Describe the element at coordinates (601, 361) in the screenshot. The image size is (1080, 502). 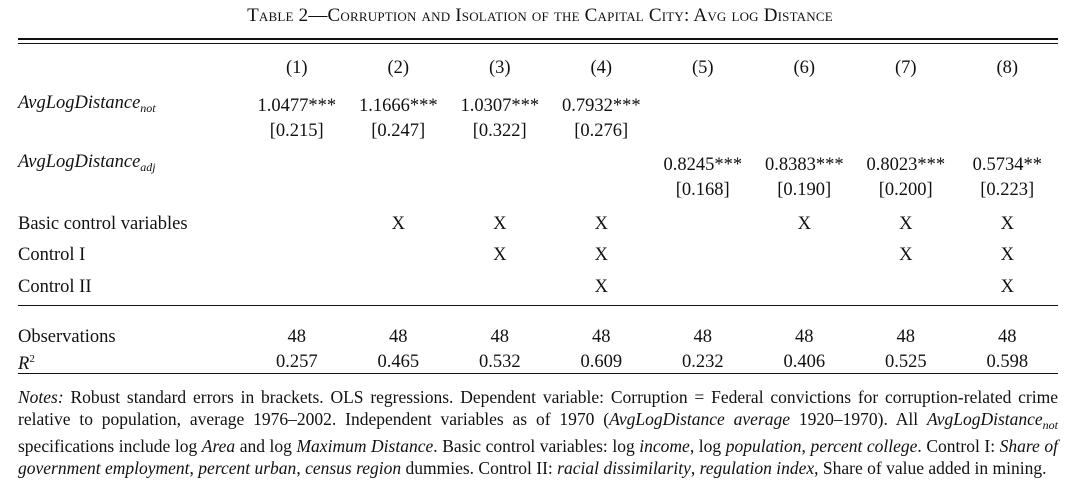
I see `r2-cell: 0.609` at that location.